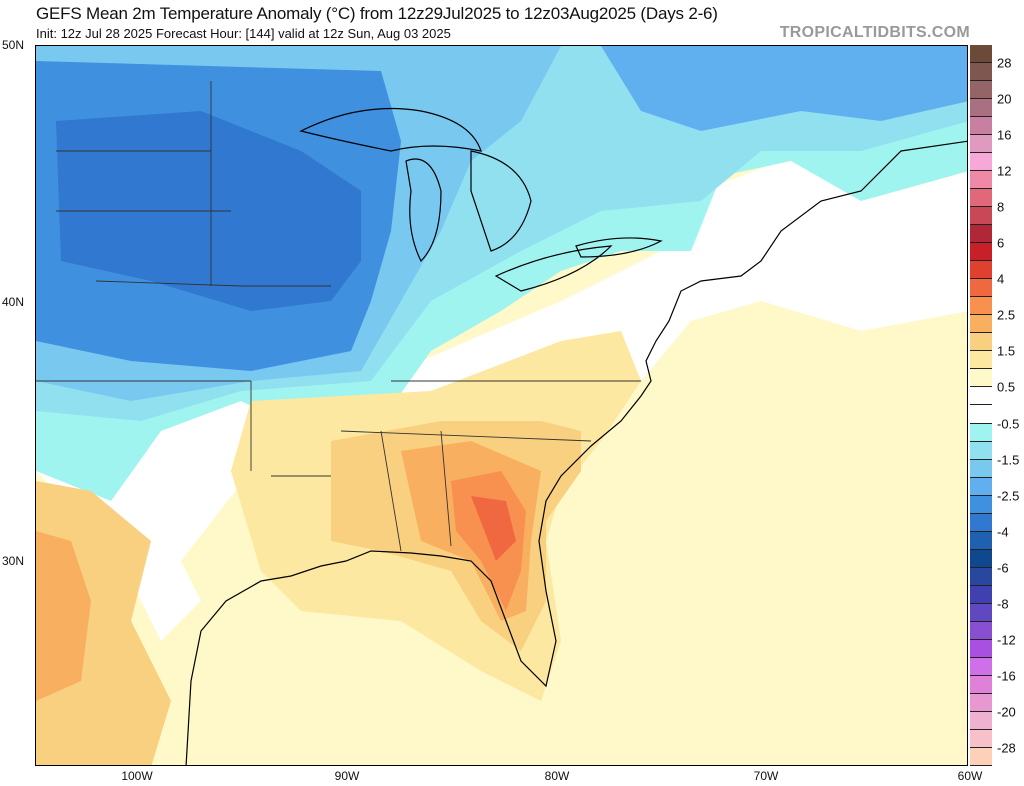  What do you see at coordinates (1006, 712) in the screenshot?
I see `colorbar-label: -20` at bounding box center [1006, 712].